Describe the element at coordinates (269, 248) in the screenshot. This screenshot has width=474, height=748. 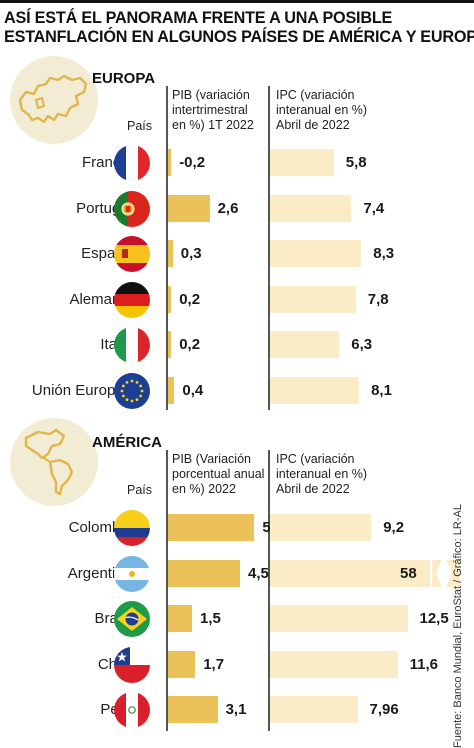
I see `europe-ipc-axis` at that location.